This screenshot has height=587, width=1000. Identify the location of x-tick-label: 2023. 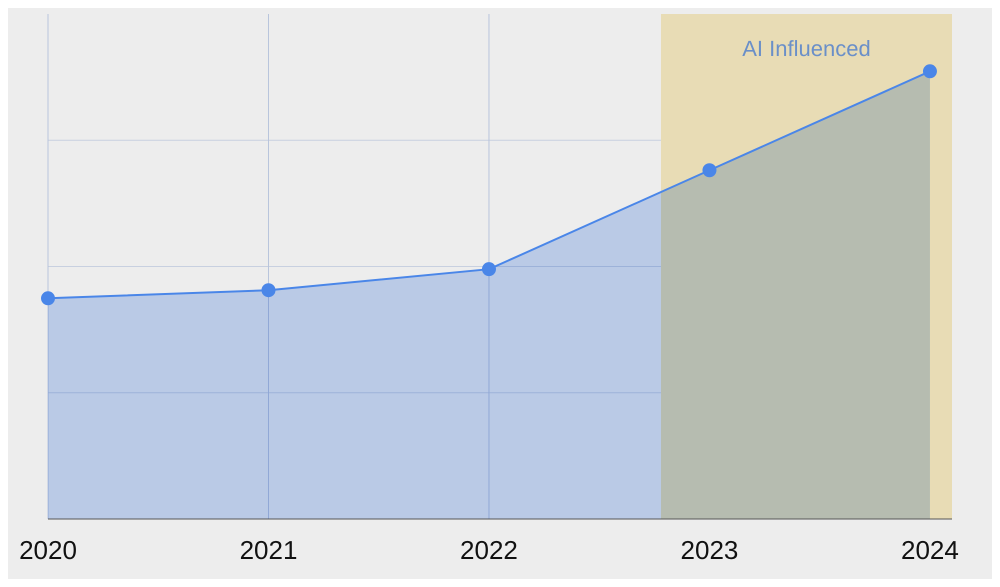
(709, 550).